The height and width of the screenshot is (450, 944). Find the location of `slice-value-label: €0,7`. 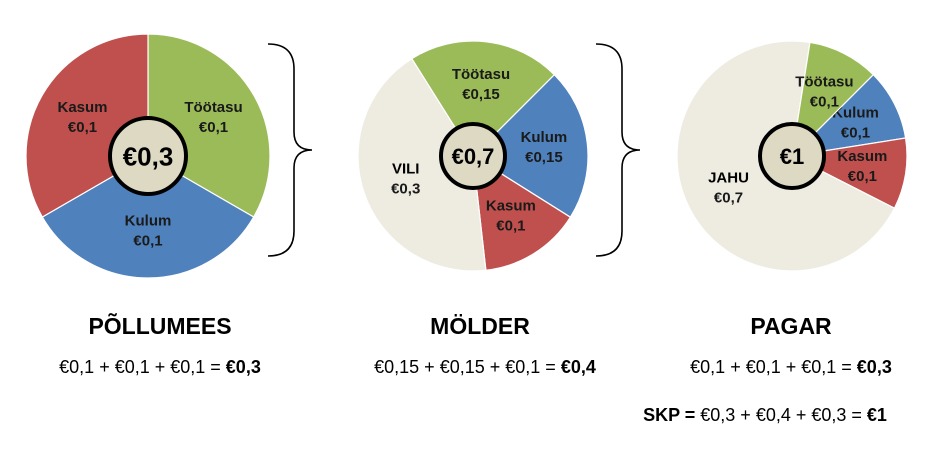

slice-value-label: €0,7 is located at coordinates (728, 197).